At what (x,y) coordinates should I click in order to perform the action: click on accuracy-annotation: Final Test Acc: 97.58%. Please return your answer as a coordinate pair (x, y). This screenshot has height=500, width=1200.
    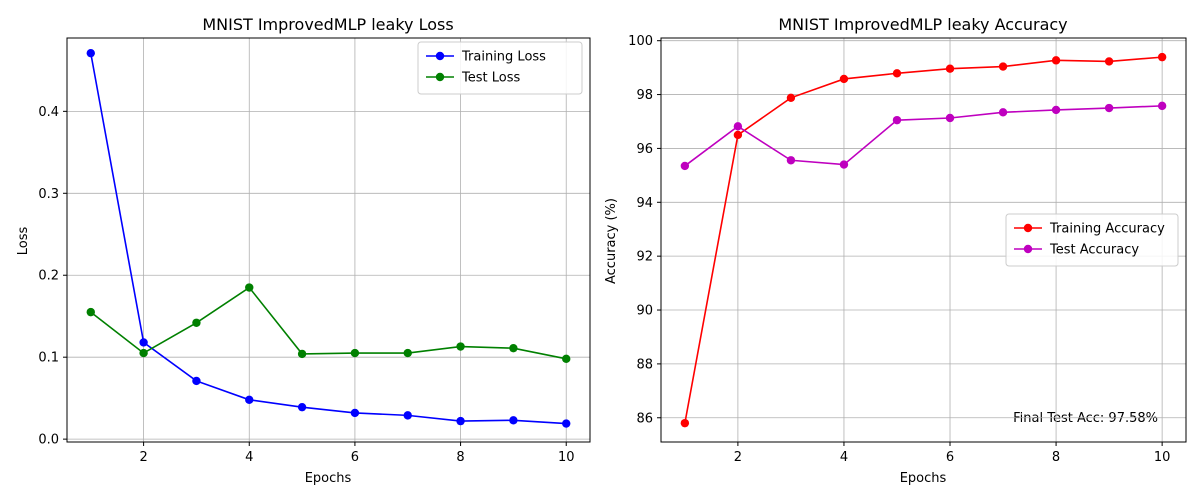
    Looking at the image, I should click on (1085, 418).